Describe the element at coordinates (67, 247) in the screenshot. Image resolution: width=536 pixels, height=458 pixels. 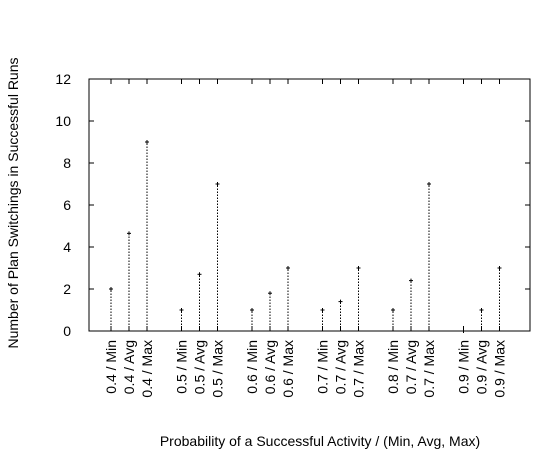
I see `y-tick-label: 4` at that location.